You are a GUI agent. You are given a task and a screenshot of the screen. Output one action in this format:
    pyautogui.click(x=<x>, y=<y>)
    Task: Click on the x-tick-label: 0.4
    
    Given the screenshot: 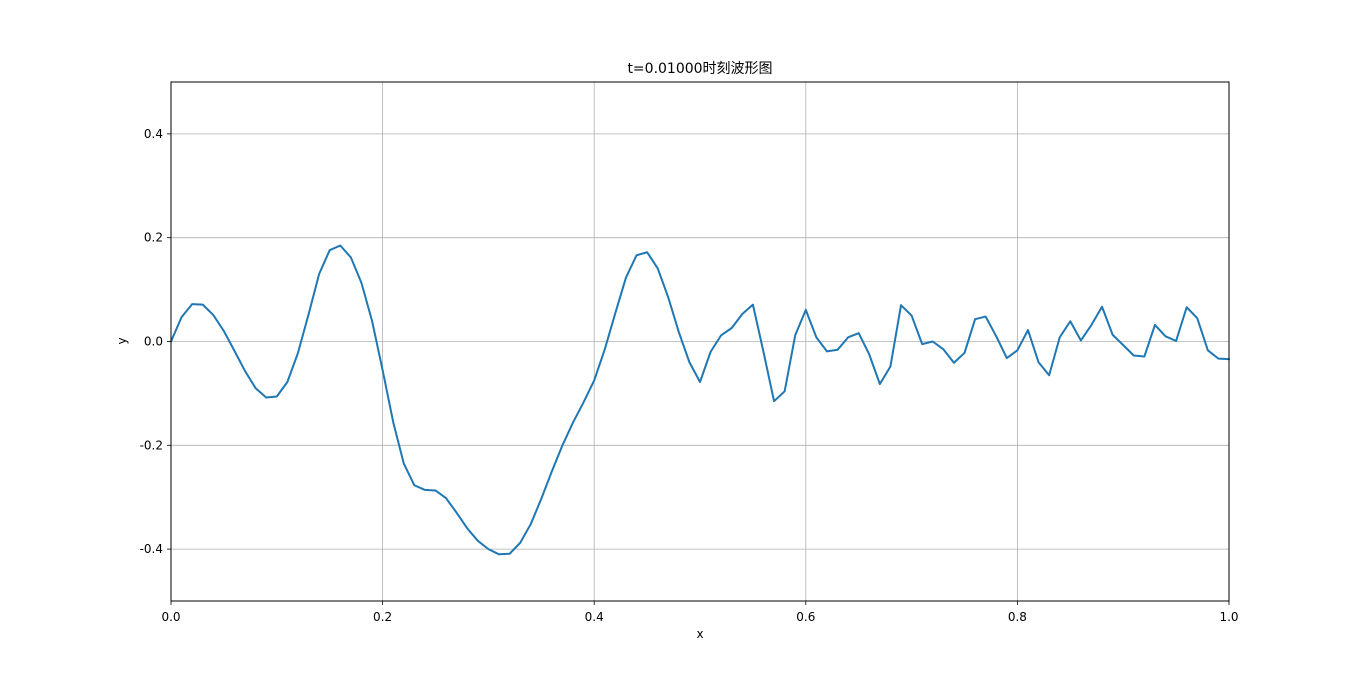 What is the action you would take?
    pyautogui.click(x=594, y=617)
    